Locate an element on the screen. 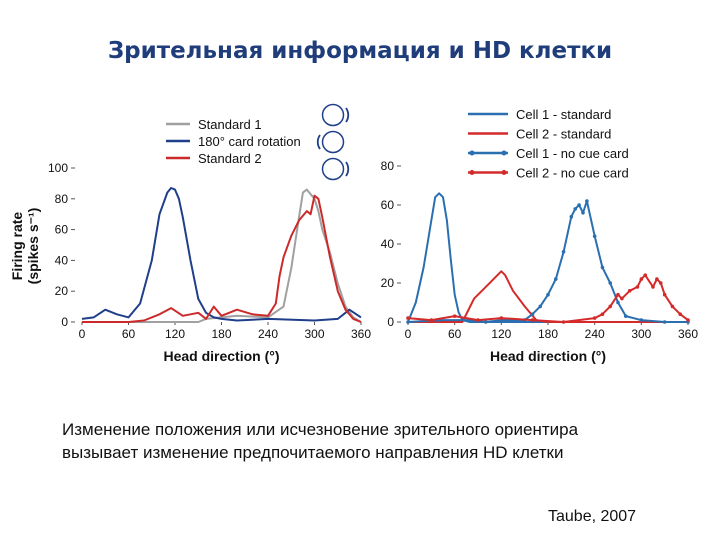  legend-label: Cell 1 - standard is located at coordinates (563, 114).